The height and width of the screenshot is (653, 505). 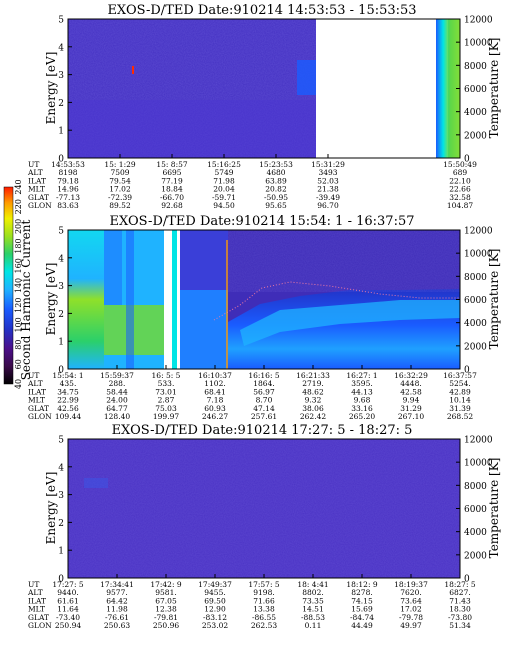 I want to click on panel-1-orbit-value: 83.63, so click(x=68, y=205).